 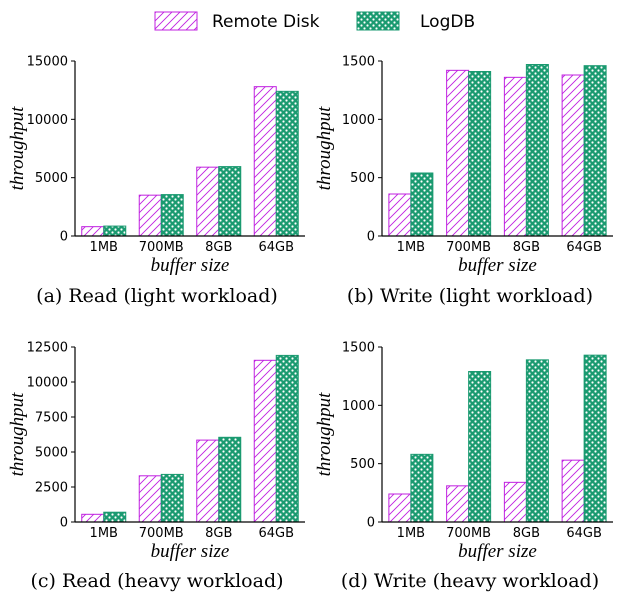 I want to click on panel-caption: (a) Read (light workload), so click(x=157, y=296).